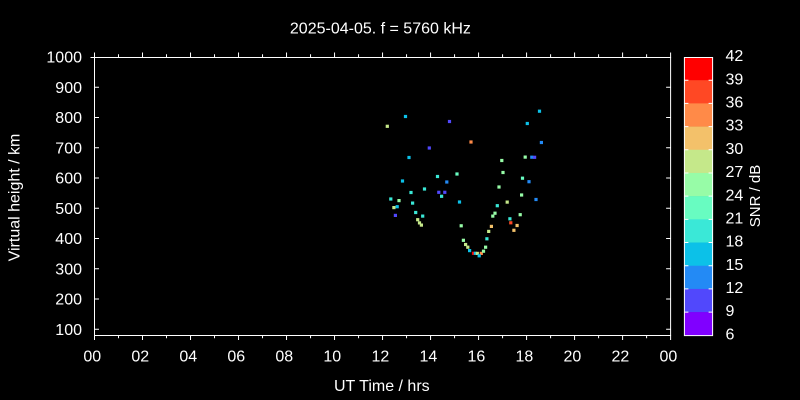 The height and width of the screenshot is (400, 800). Describe the element at coordinates (284, 357) in the screenshot. I see `svg-text: 08` at that location.